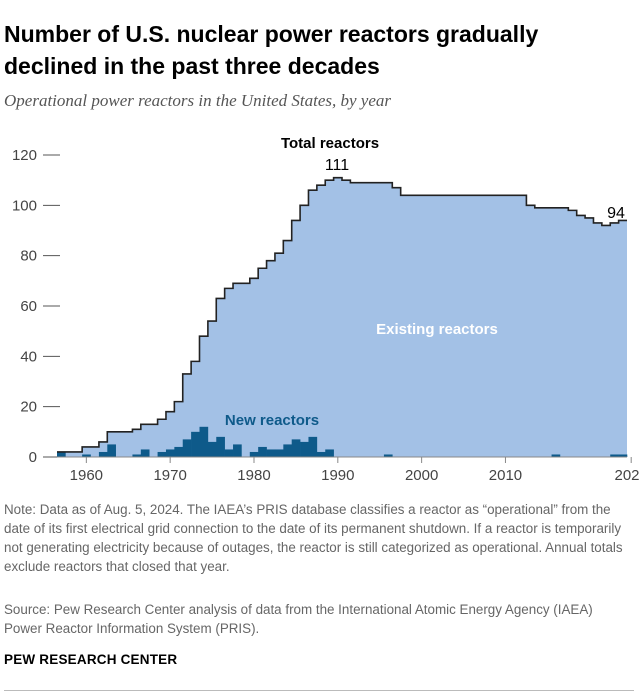  Describe the element at coordinates (33, 457) in the screenshot. I see `y-tick-label: 0` at that location.